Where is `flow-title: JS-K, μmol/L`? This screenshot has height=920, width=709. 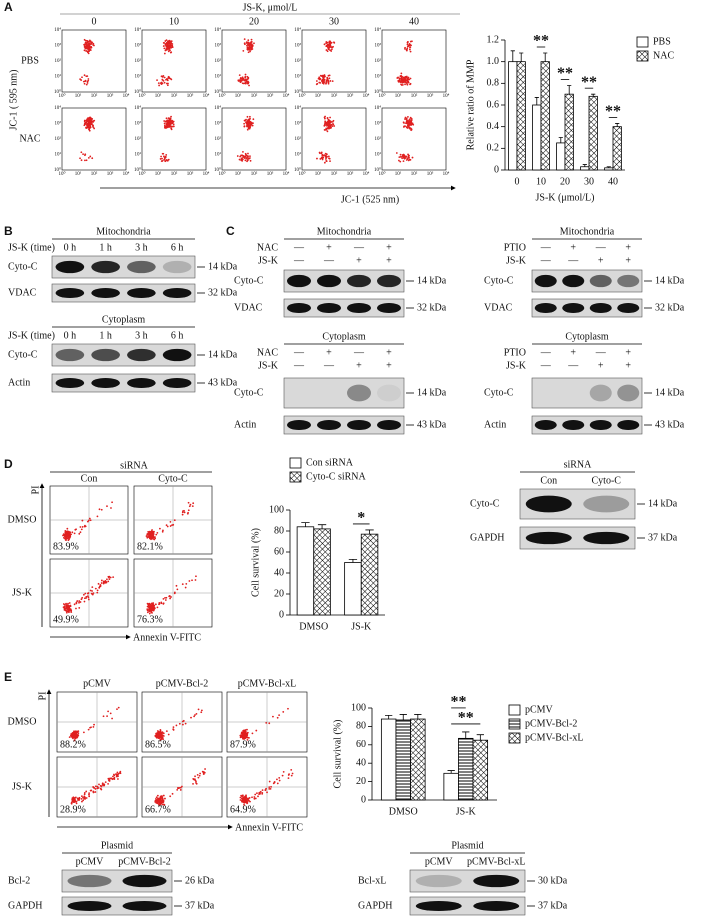 flow-title: JS-K, μmol/L is located at coordinates (270, 7).